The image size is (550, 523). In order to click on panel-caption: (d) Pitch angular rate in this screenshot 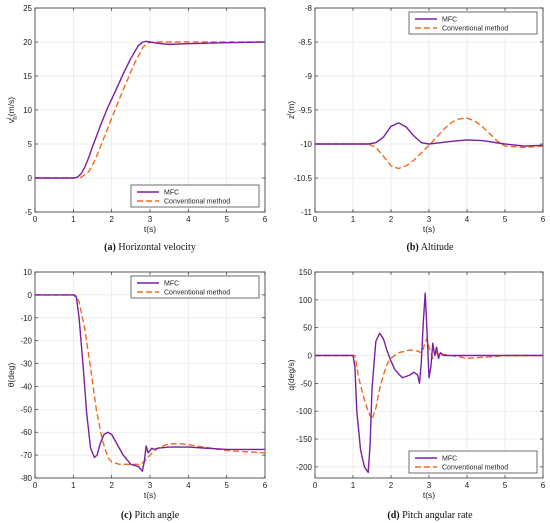, I will do `click(430, 515)`.